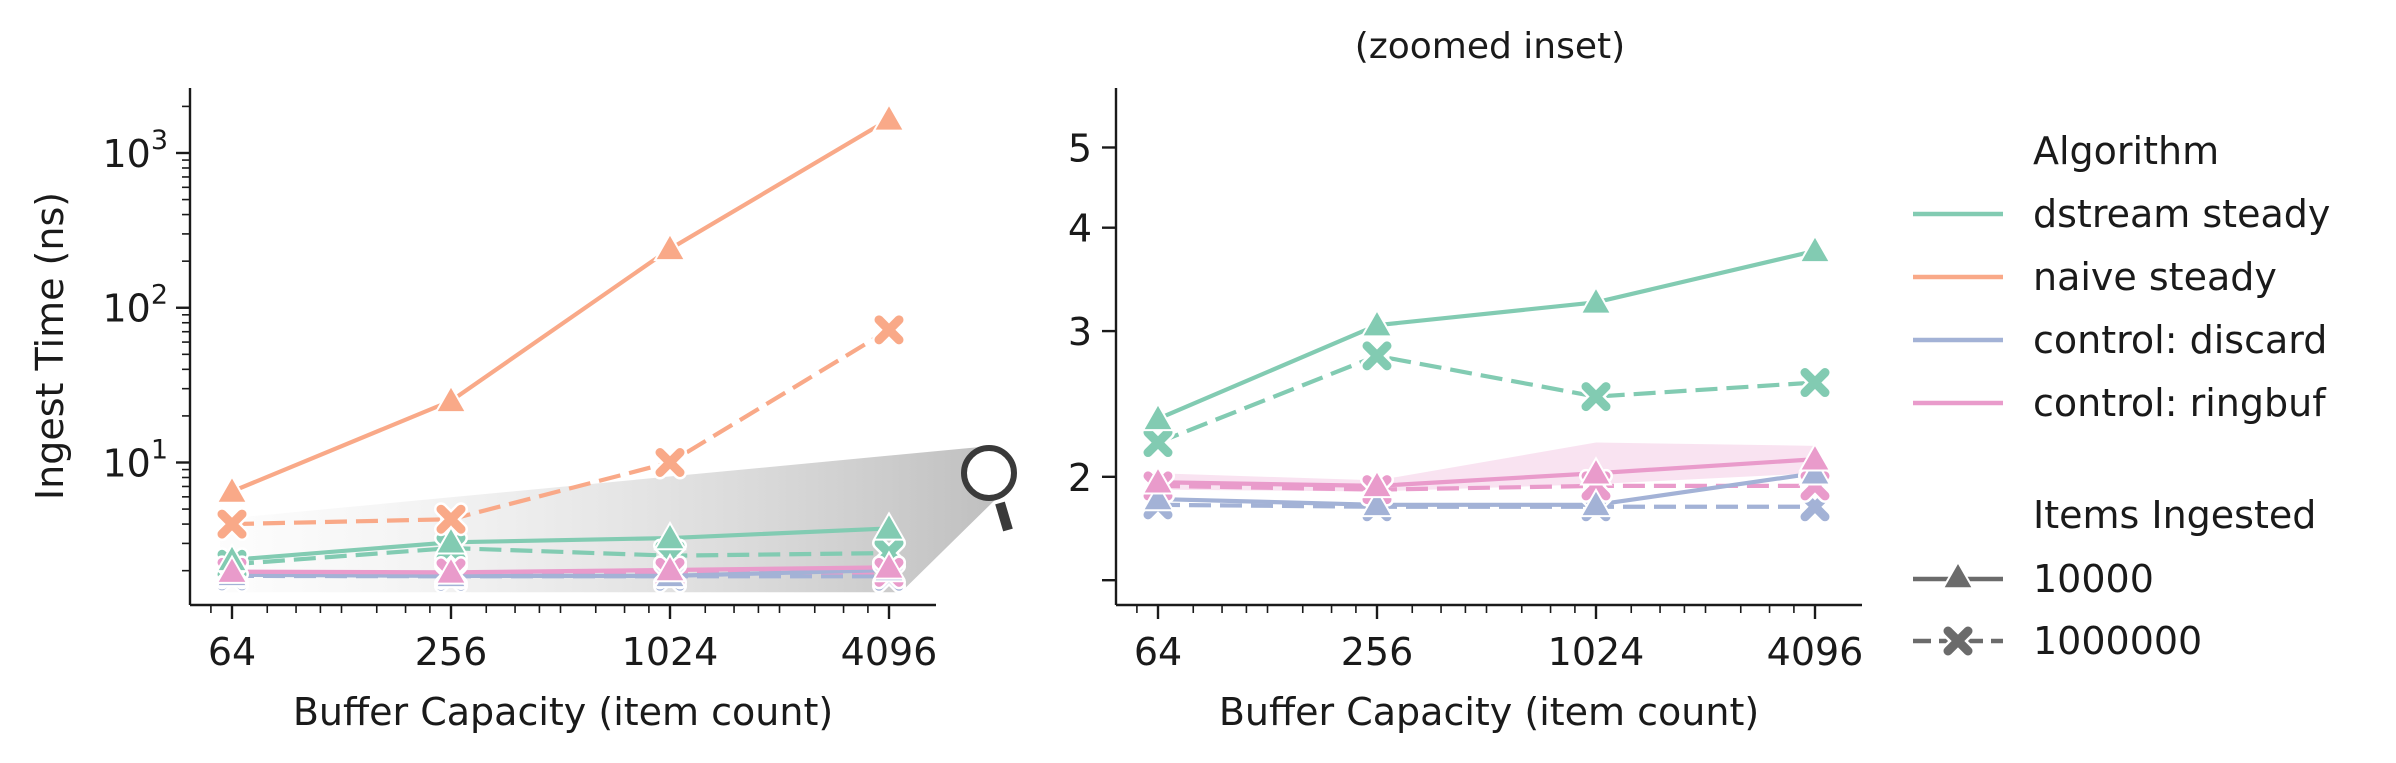 The image size is (2396, 763). What do you see at coordinates (1080, 332) in the screenshot?
I see `y-tick-label-3: 3` at bounding box center [1080, 332].